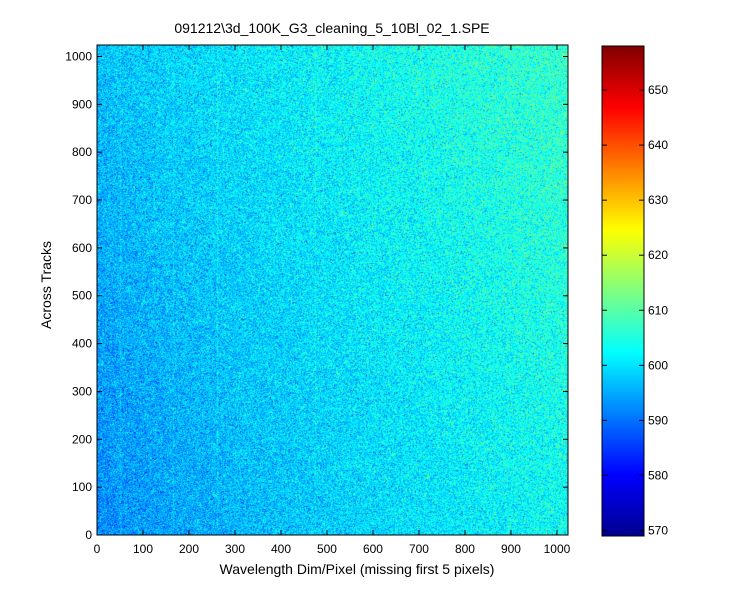  I want to click on x-tick-label: 700, so click(419, 549).